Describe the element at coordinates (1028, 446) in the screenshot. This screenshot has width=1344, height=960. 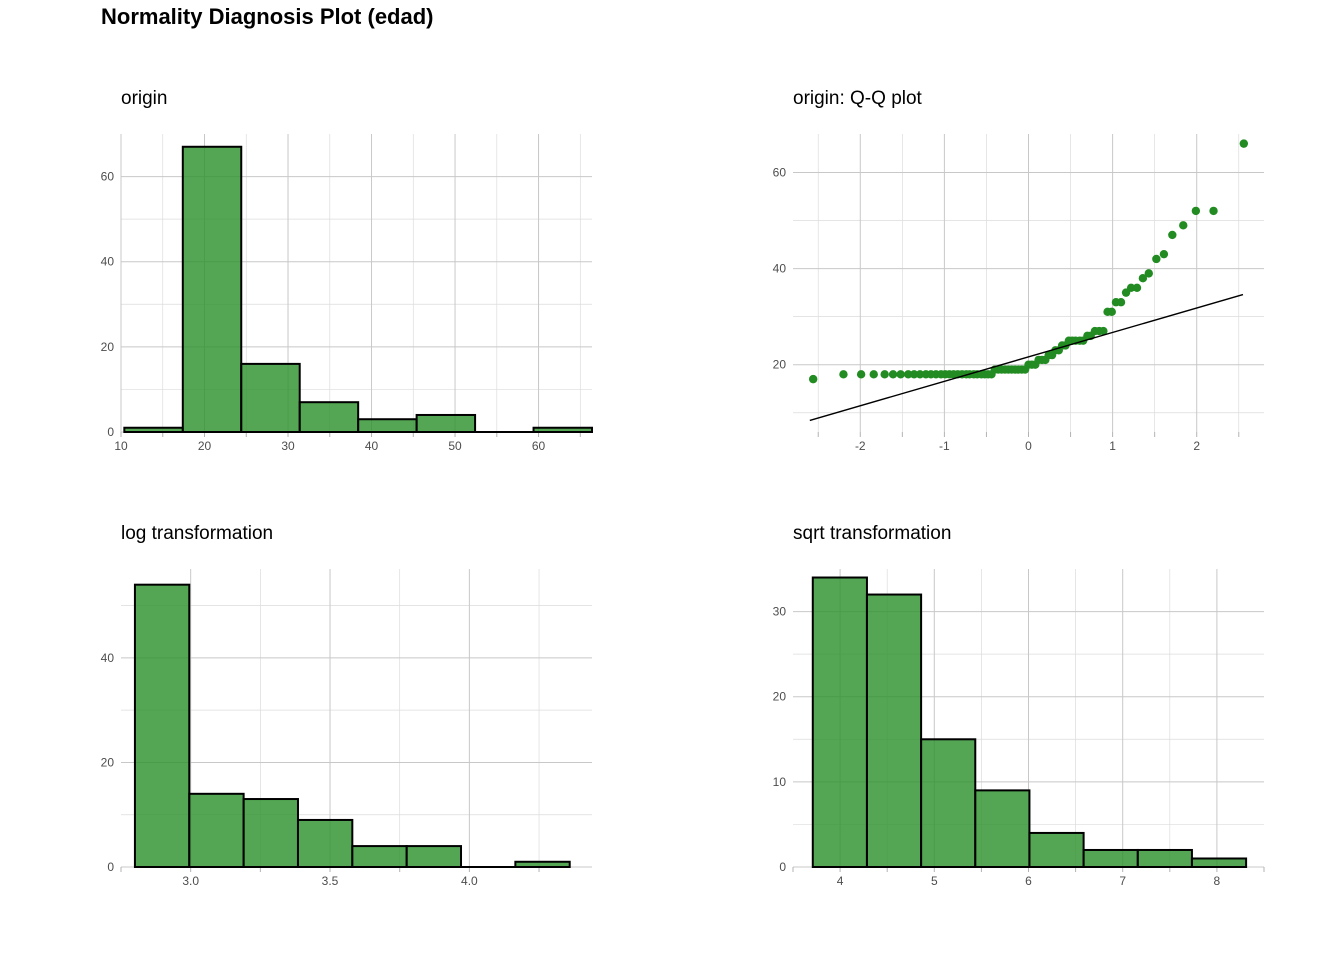
I see `x-tick-label: 0` at that location.